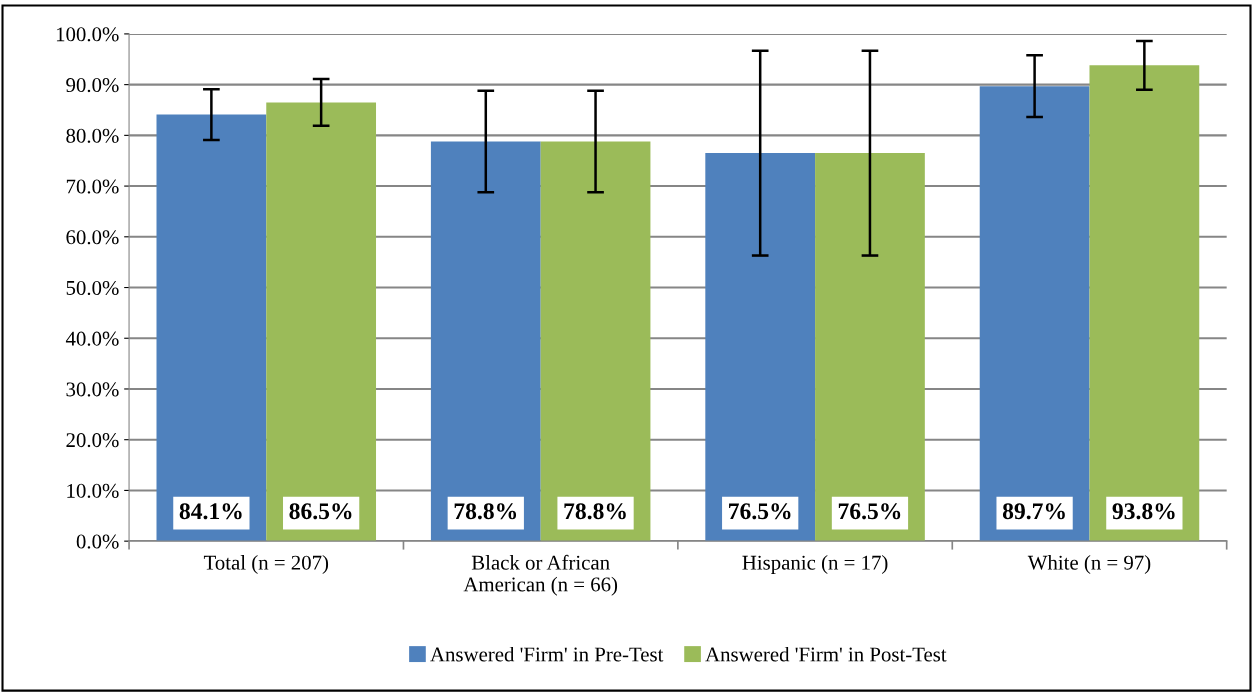 The width and height of the screenshot is (1253, 692). I want to click on y-tick-label: 50.0%, so click(92, 288).